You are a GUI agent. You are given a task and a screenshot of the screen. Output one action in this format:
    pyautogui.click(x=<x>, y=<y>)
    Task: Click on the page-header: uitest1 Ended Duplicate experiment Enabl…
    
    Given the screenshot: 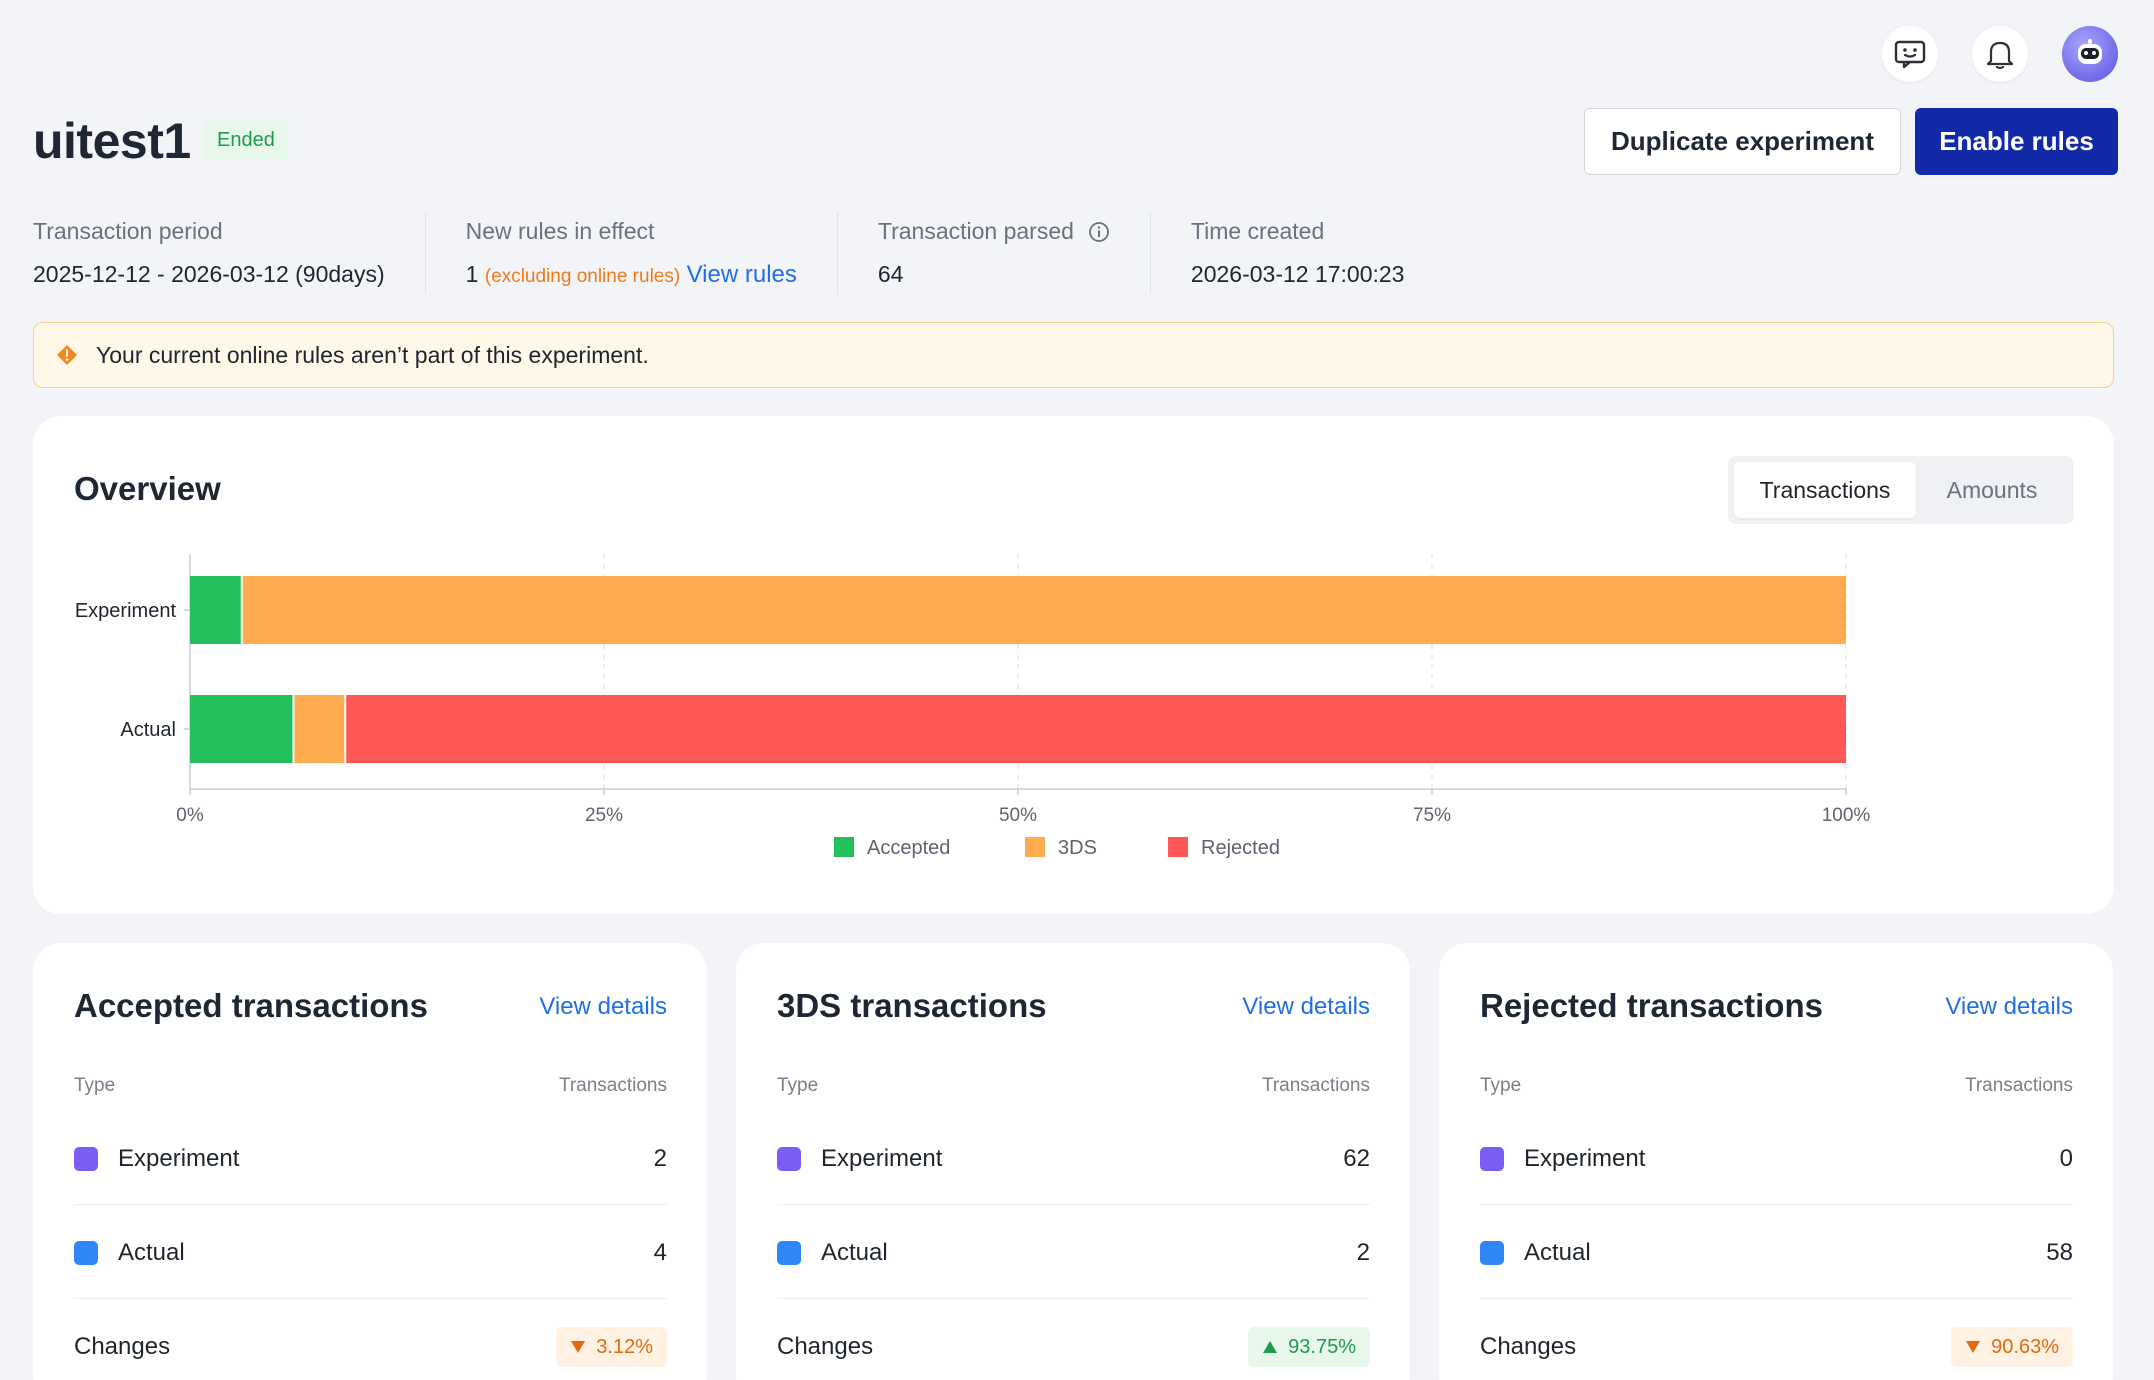 What is the action you would take?
    pyautogui.click(x=1075, y=143)
    